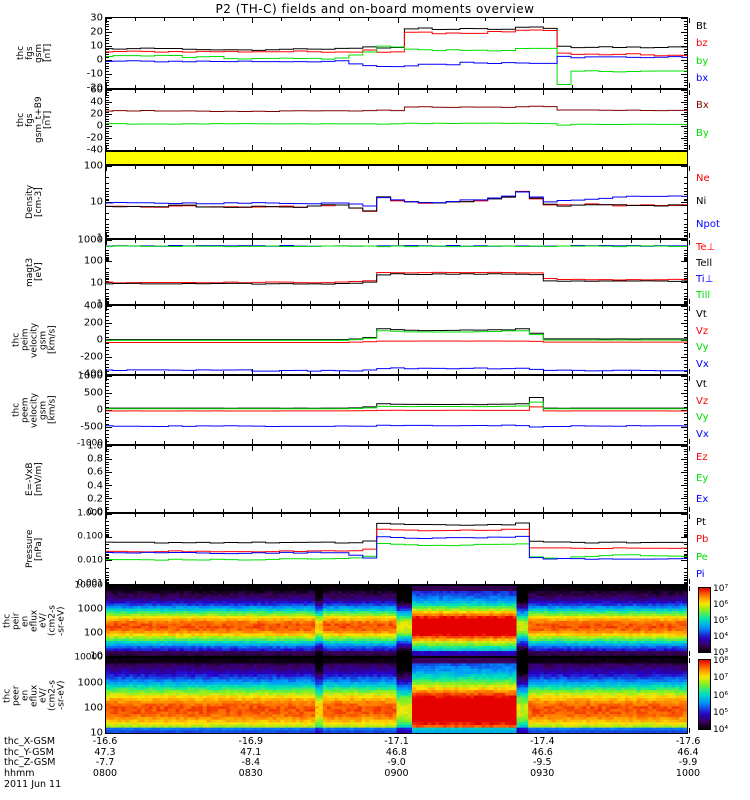 This screenshot has width=750, height=800. What do you see at coordinates (33, 784) in the screenshot?
I see `date-label: 2011 Jun 11` at bounding box center [33, 784].